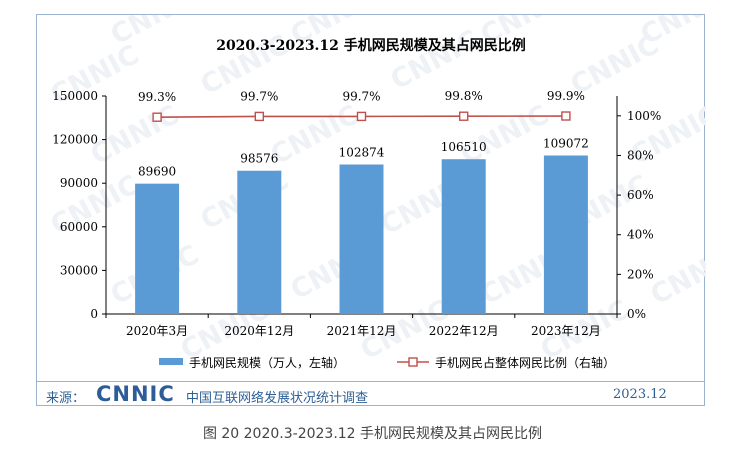 This screenshot has width=745, height=455. Describe the element at coordinates (75, 96) in the screenshot. I see `left-tick-label: 150000` at that location.